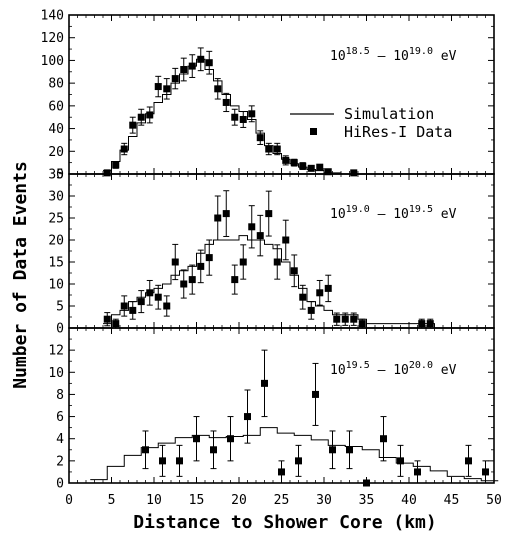 This screenshot has height=533, width=510. I want to click on y-tick-label: 25, so click(56, 219).